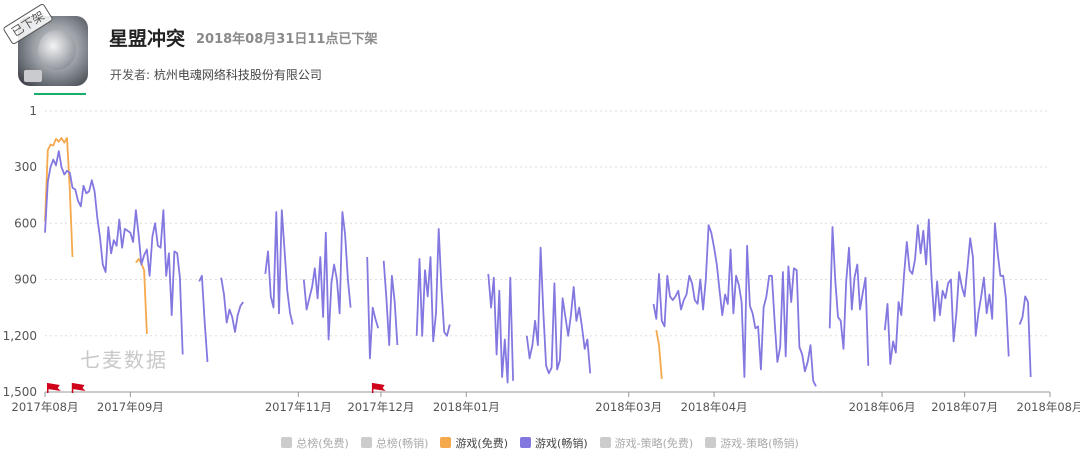 This screenshot has height=463, width=1080. Describe the element at coordinates (147, 39) in the screenshot. I see `app-title: 星盟冲突` at that location.